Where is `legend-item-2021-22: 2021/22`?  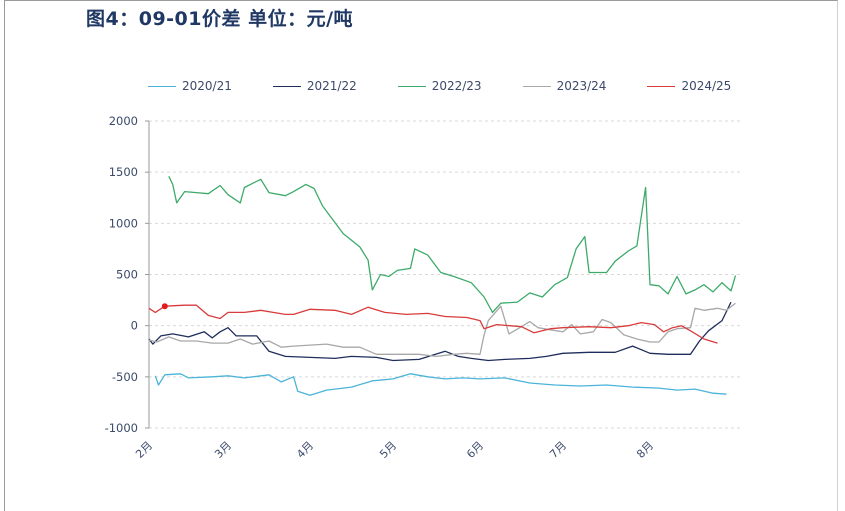 legend-item-2021-22: 2021/22 is located at coordinates (314, 86).